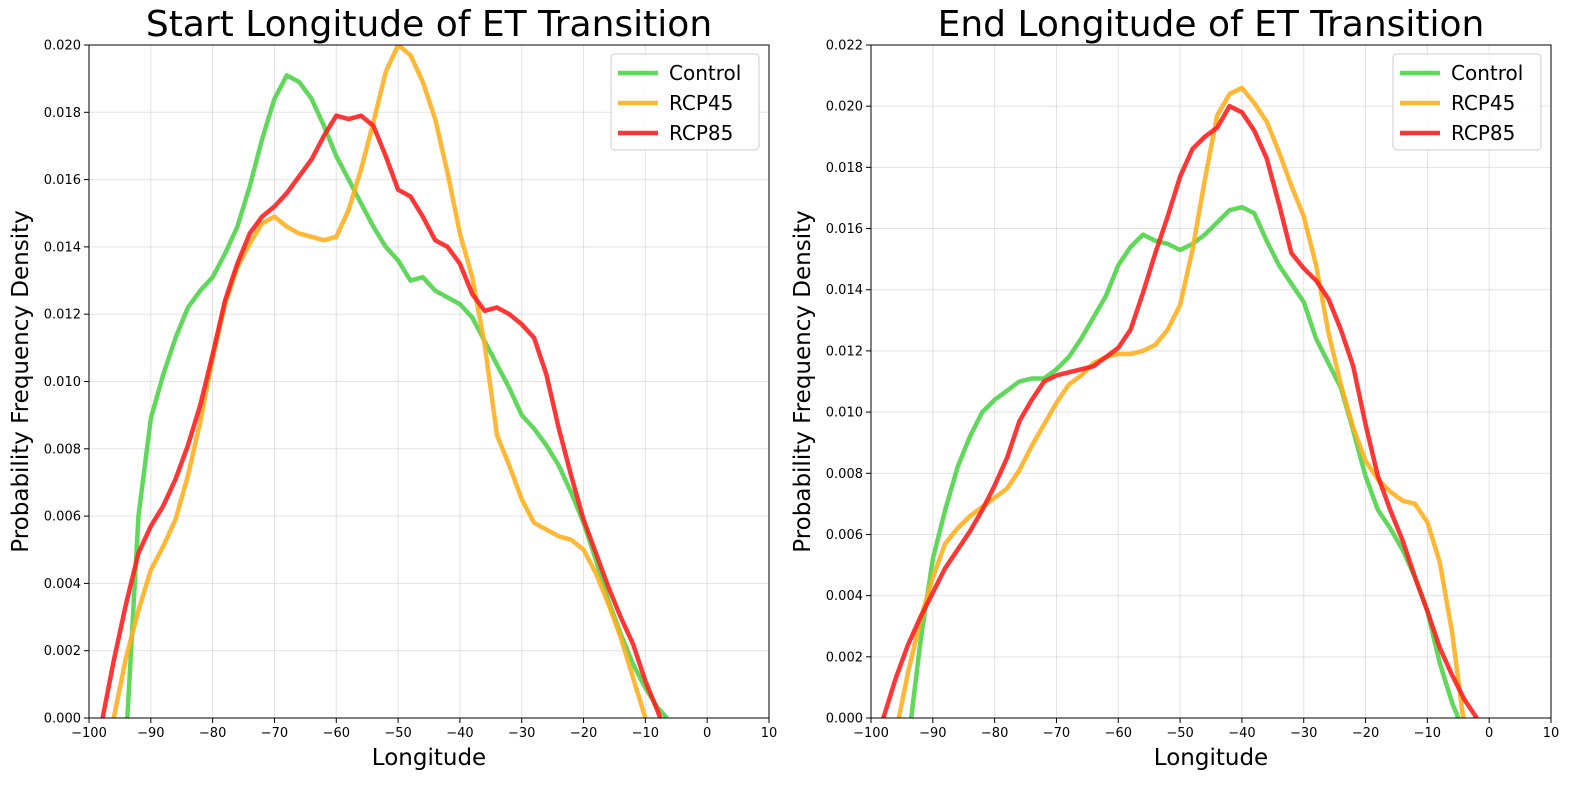 This screenshot has height=790, width=1589. What do you see at coordinates (1211, 24) in the screenshot?
I see `chart-title: End Longitude of ET Transition` at bounding box center [1211, 24].